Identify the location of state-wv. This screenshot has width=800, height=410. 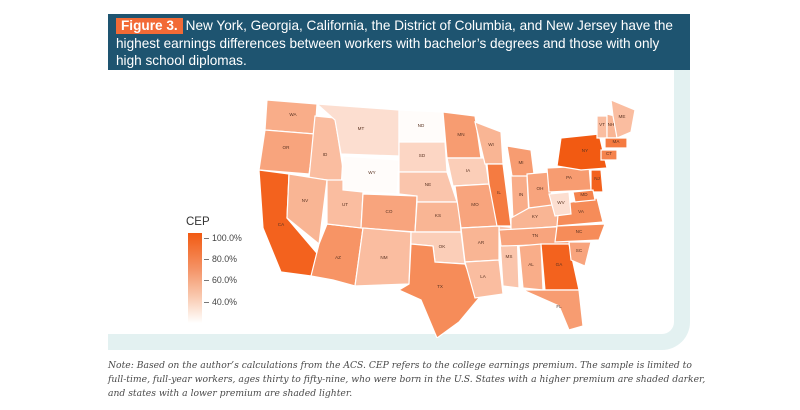
(560, 204).